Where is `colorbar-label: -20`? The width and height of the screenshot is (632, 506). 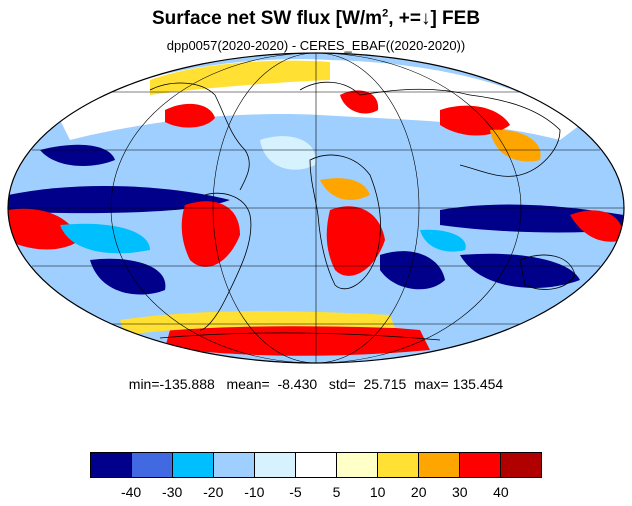 colorbar-label: -20 is located at coordinates (213, 492).